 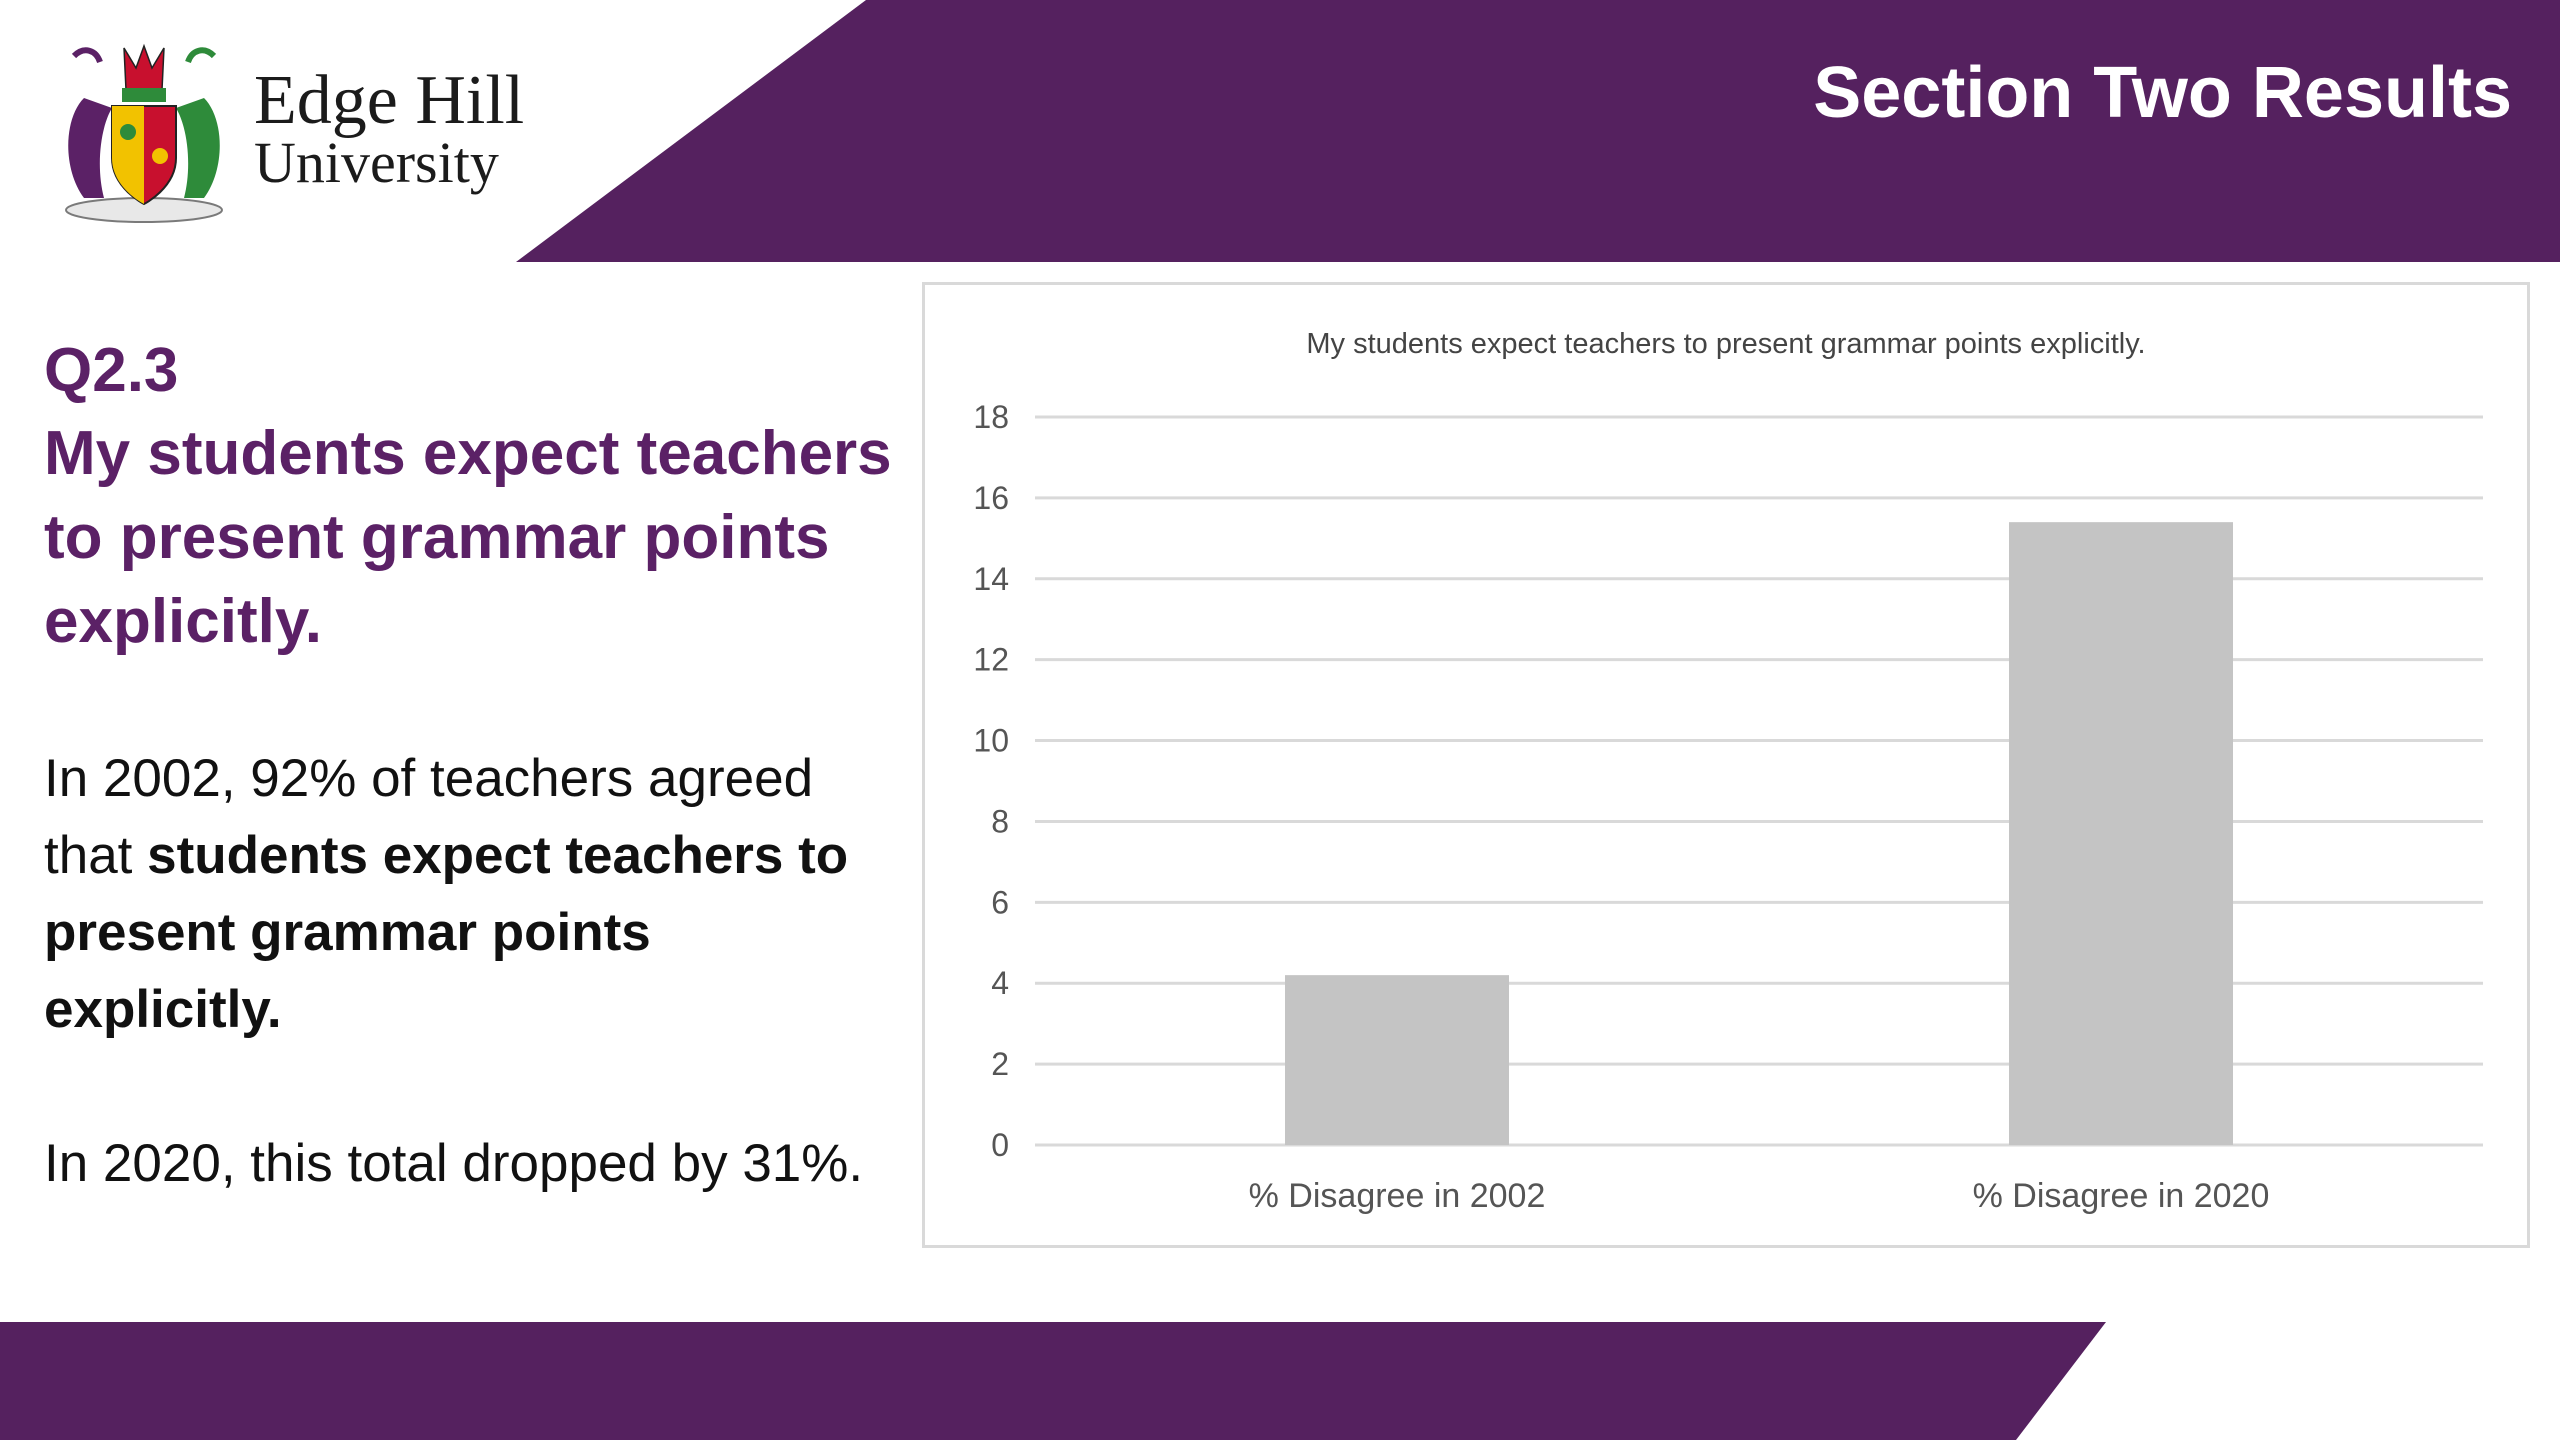 What do you see at coordinates (991, 417) in the screenshot?
I see `y-tick-label: 18` at bounding box center [991, 417].